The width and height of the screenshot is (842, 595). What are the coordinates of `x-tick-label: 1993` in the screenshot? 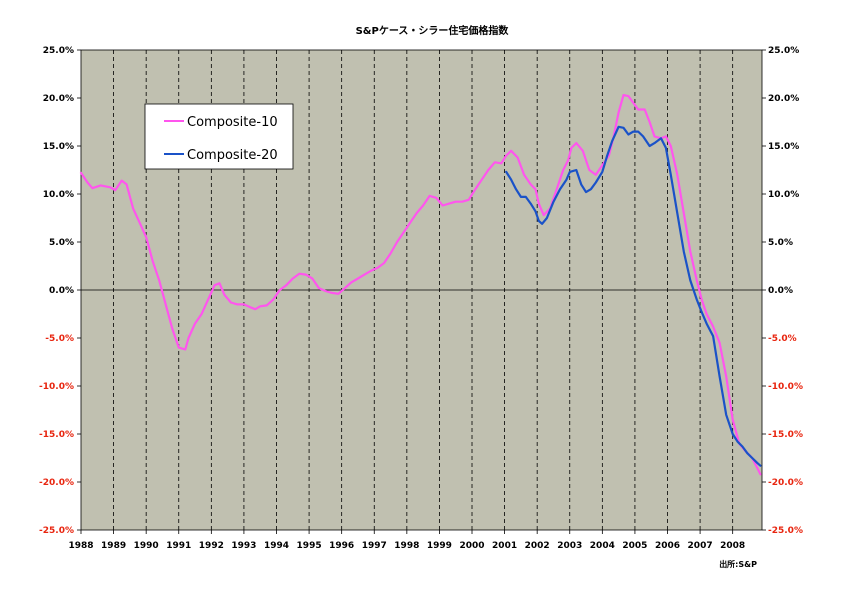 It's located at (243, 546).